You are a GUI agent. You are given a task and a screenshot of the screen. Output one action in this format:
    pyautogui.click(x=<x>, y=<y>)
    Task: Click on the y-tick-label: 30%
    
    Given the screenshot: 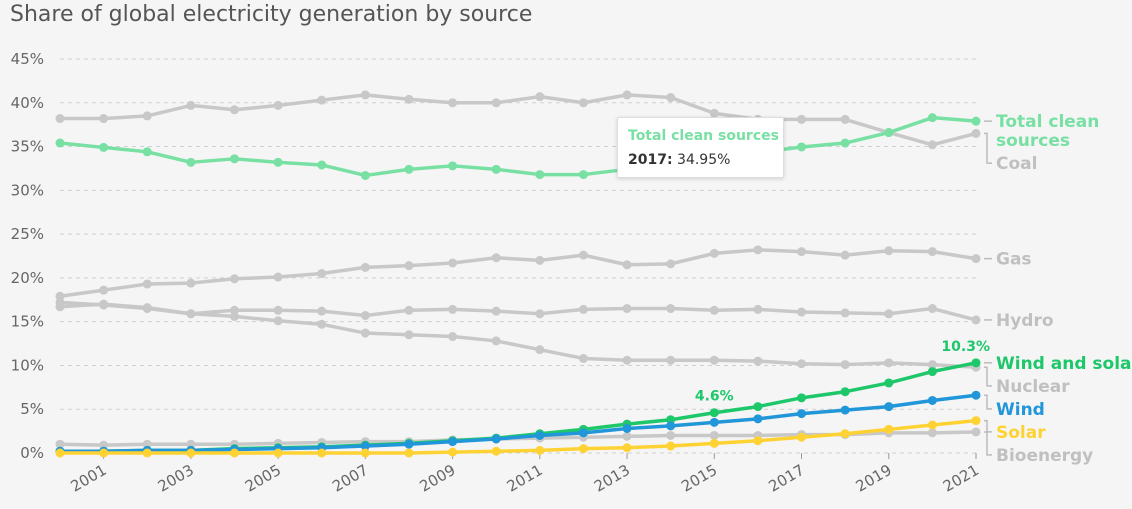 What is the action you would take?
    pyautogui.click(x=27, y=190)
    